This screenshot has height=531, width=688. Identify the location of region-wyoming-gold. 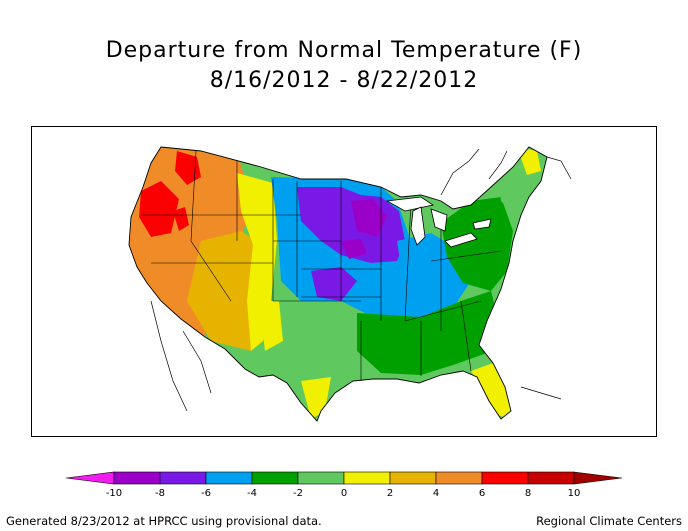
(226, 279).